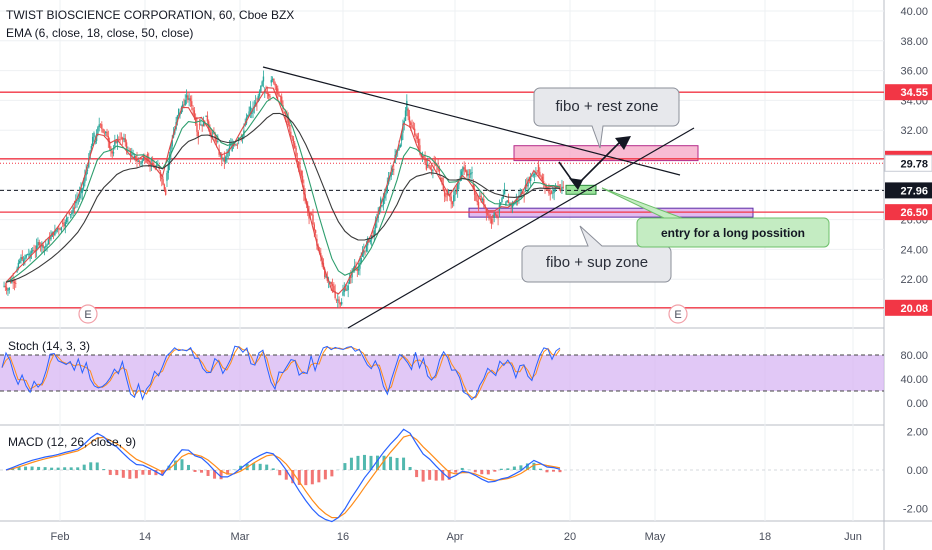 The height and width of the screenshot is (550, 932). What do you see at coordinates (606, 153) in the screenshot?
I see `resistance-zone` at bounding box center [606, 153].